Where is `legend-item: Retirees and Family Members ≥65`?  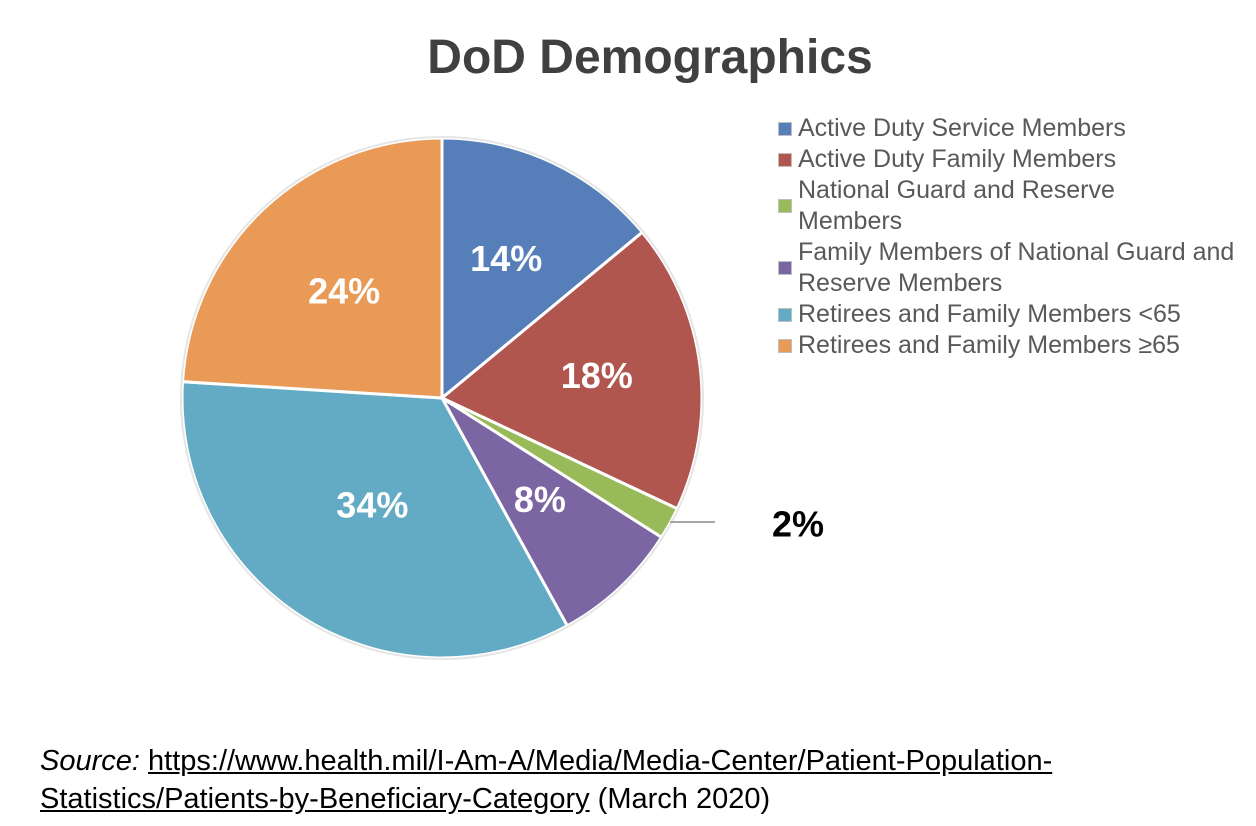 legend-item: Retirees and Family Members ≥65 is located at coordinates (1013, 345).